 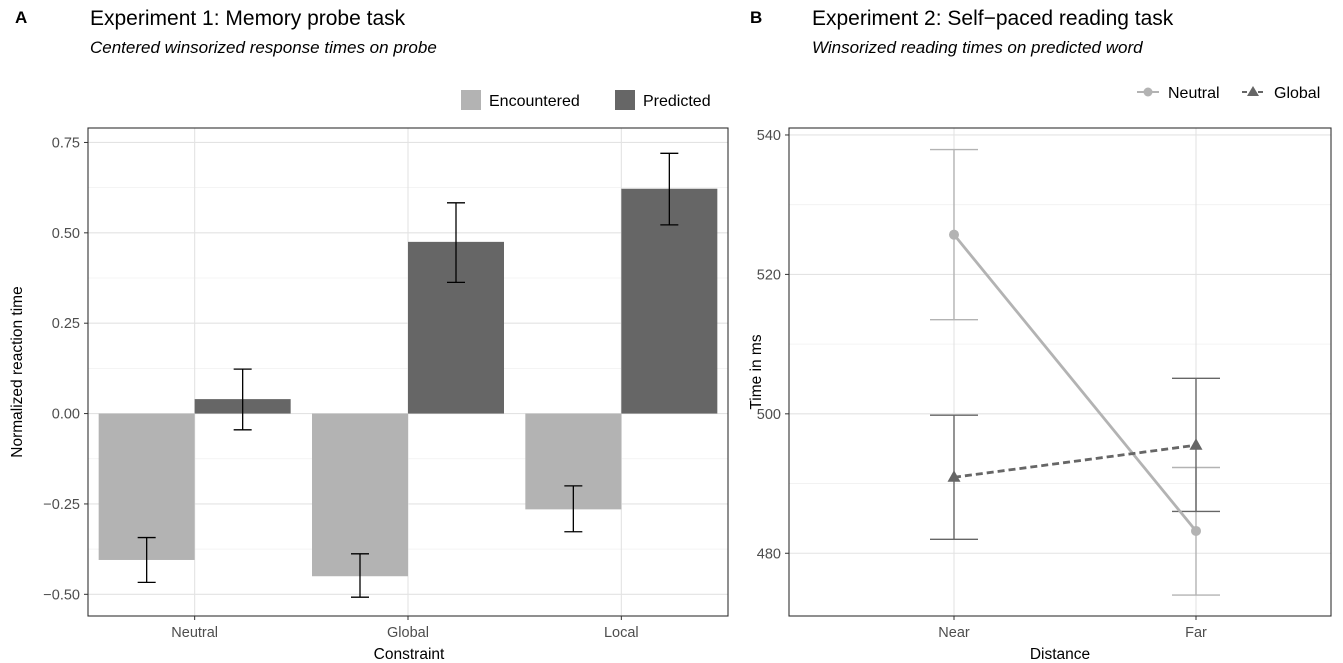 What do you see at coordinates (21, 17) in the screenshot?
I see `panel-a-letter: A` at bounding box center [21, 17].